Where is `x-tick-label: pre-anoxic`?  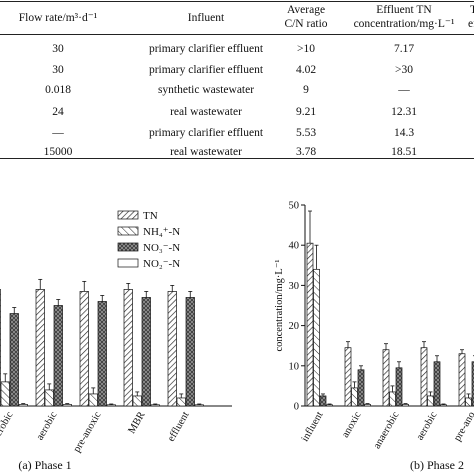
x-tick-label: pre-anoxic is located at coordinates (88, 432).